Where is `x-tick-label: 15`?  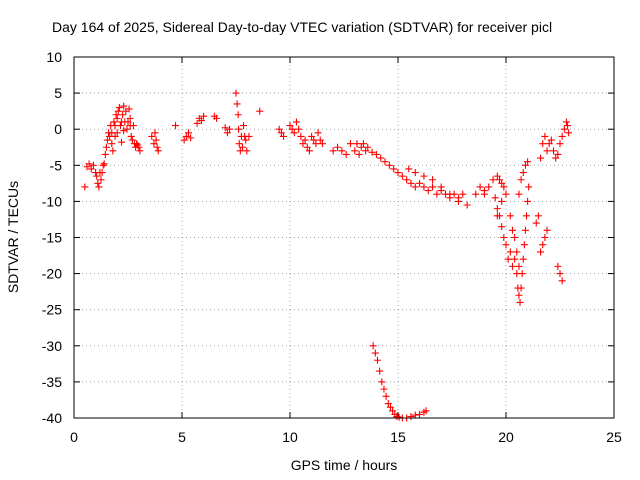 x-tick-label: 15 is located at coordinates (398, 437).